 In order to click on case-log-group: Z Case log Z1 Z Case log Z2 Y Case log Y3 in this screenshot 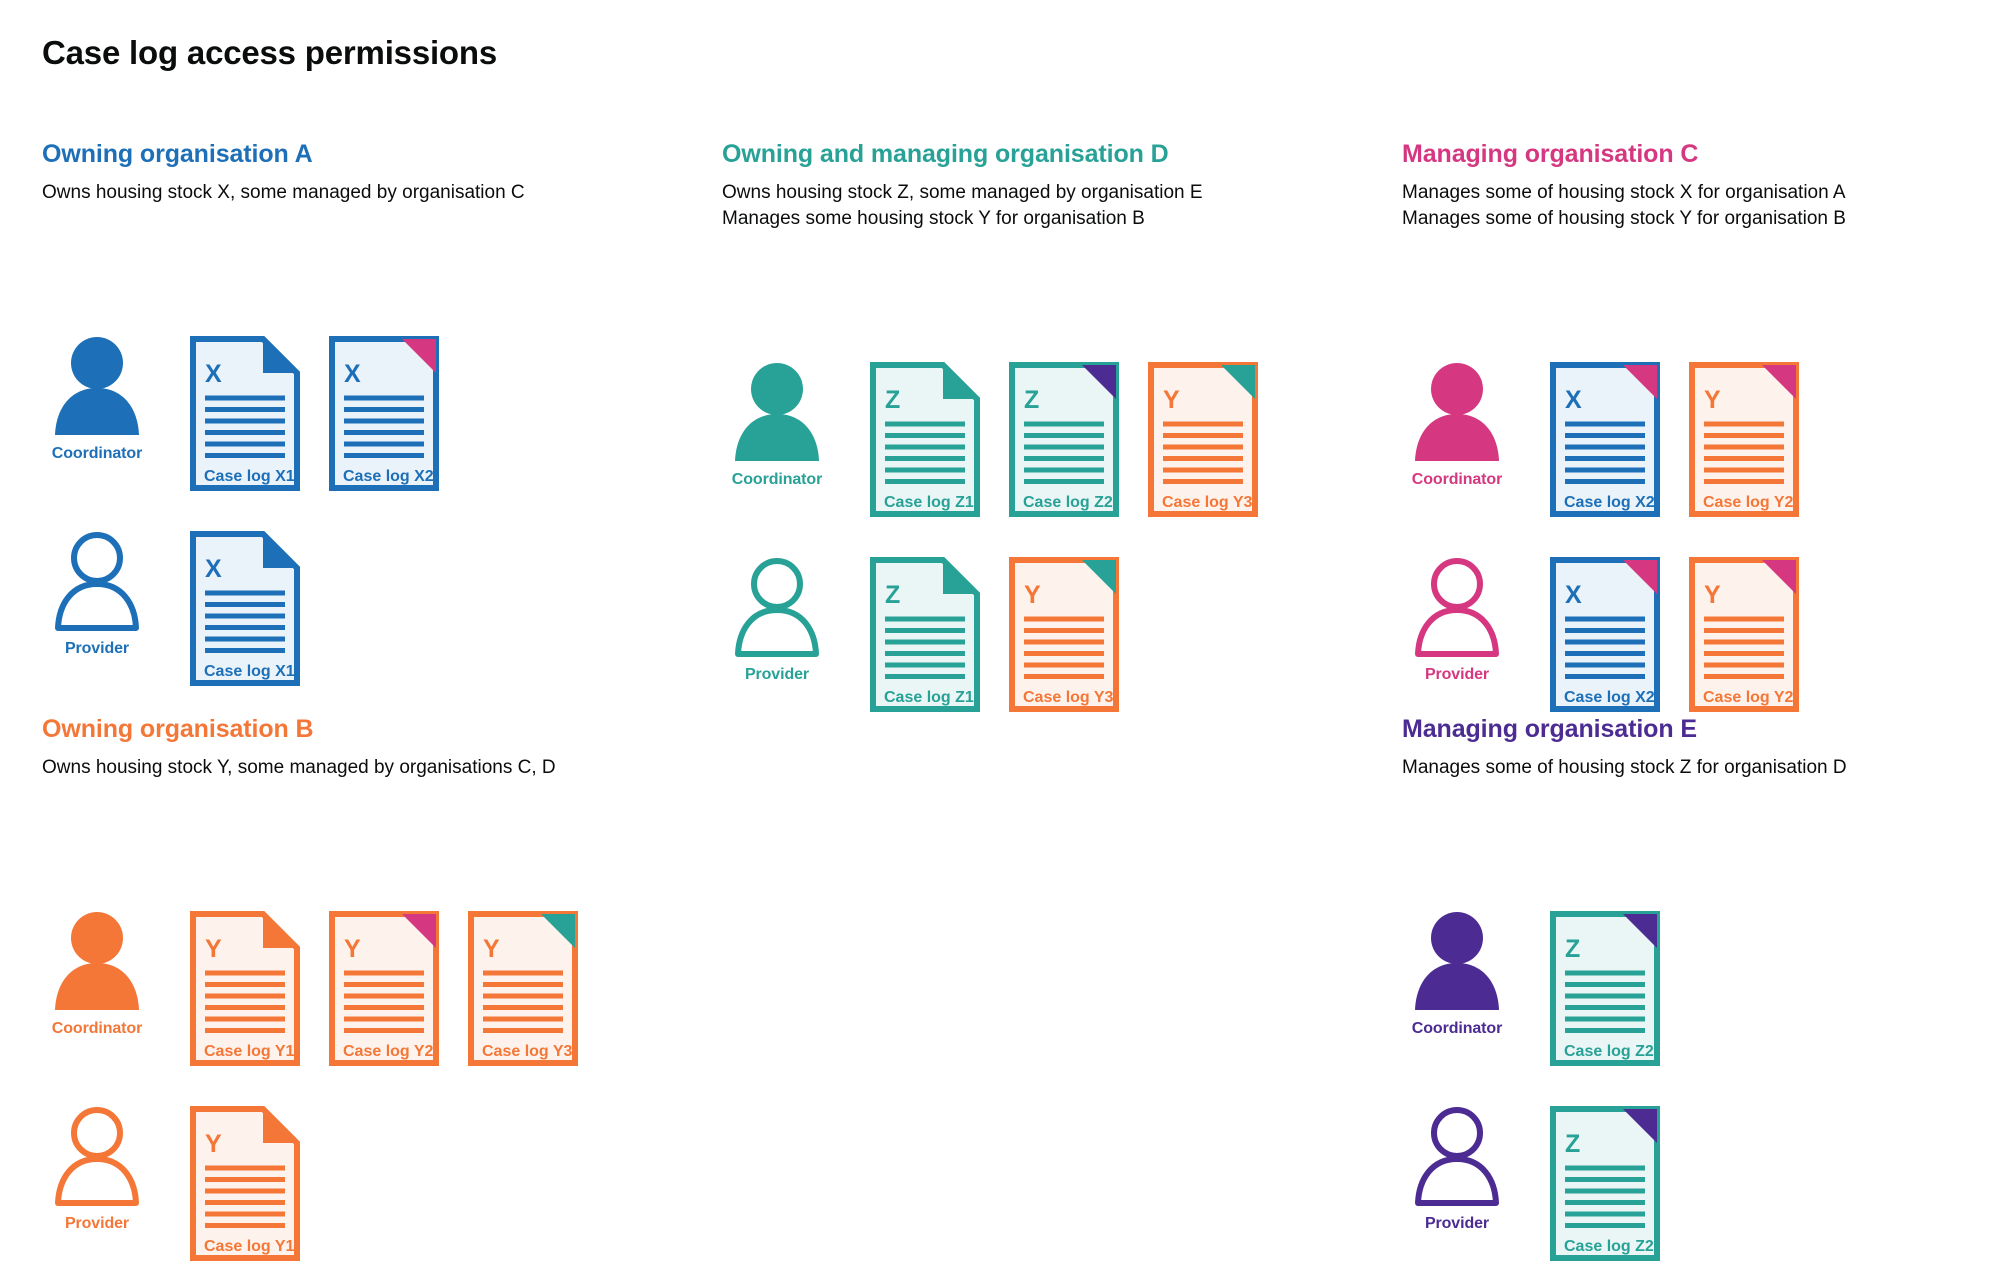, I will do `click(1064, 439)`.